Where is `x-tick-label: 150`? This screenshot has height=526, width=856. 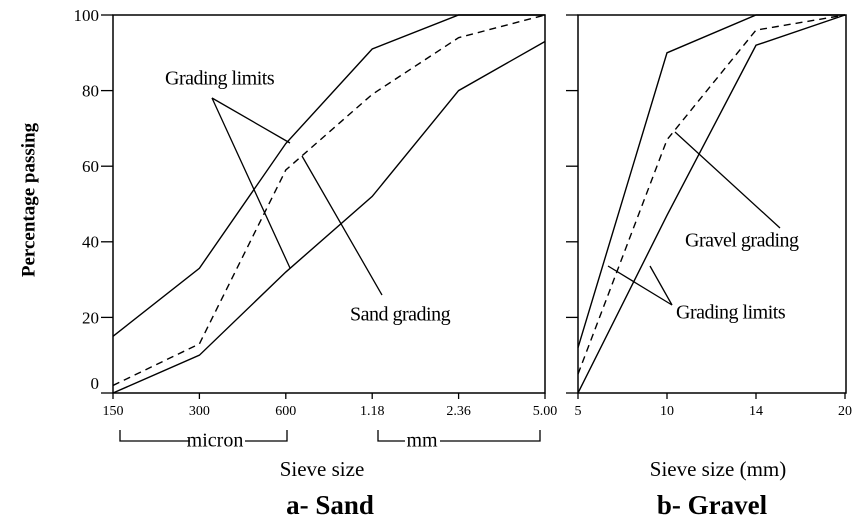
x-tick-label: 150 is located at coordinates (113, 411).